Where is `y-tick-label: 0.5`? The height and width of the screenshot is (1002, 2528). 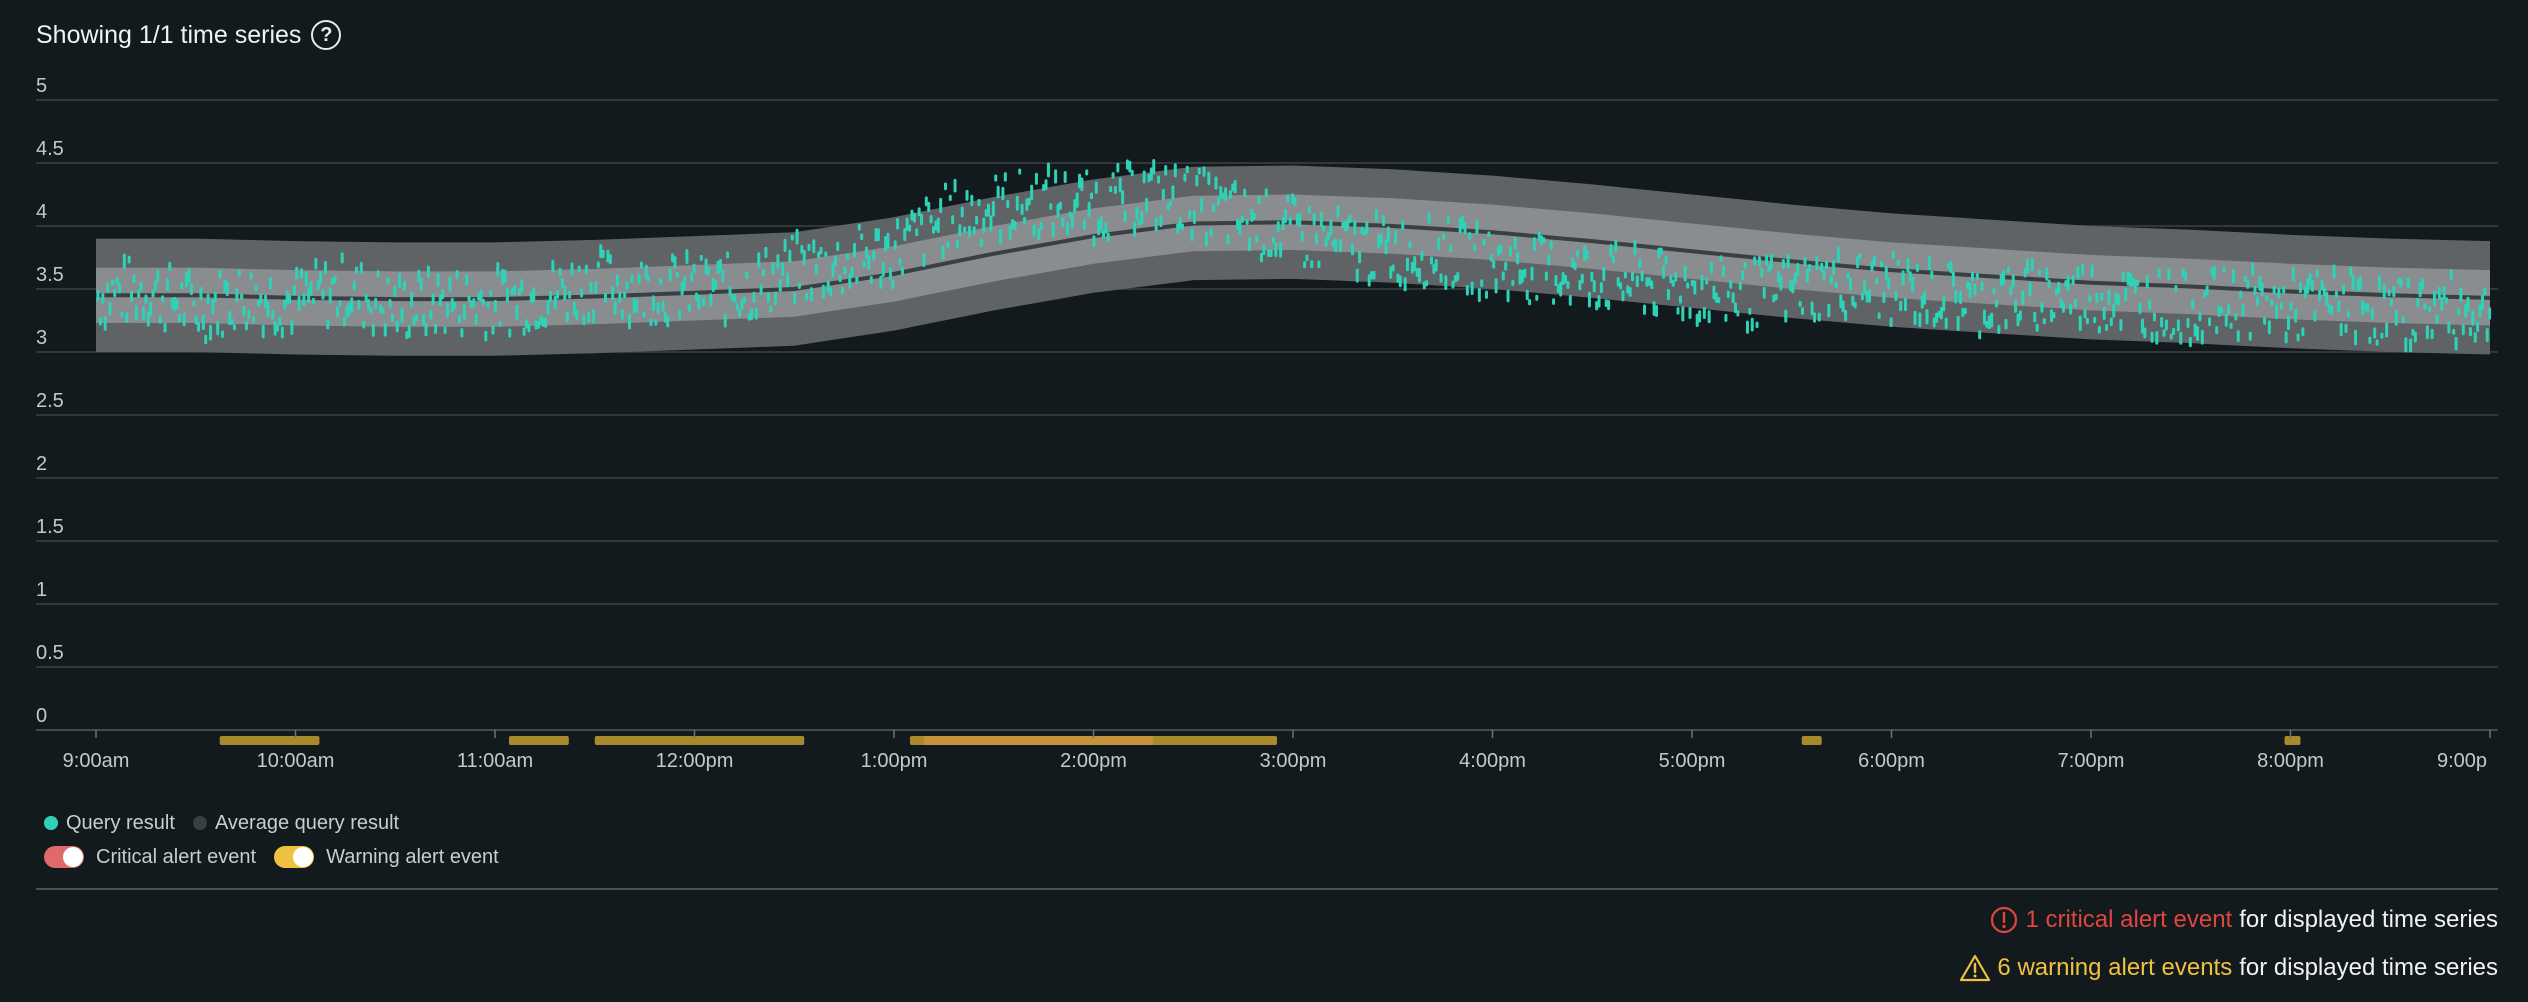
y-tick-label: 0.5 is located at coordinates (50, 653).